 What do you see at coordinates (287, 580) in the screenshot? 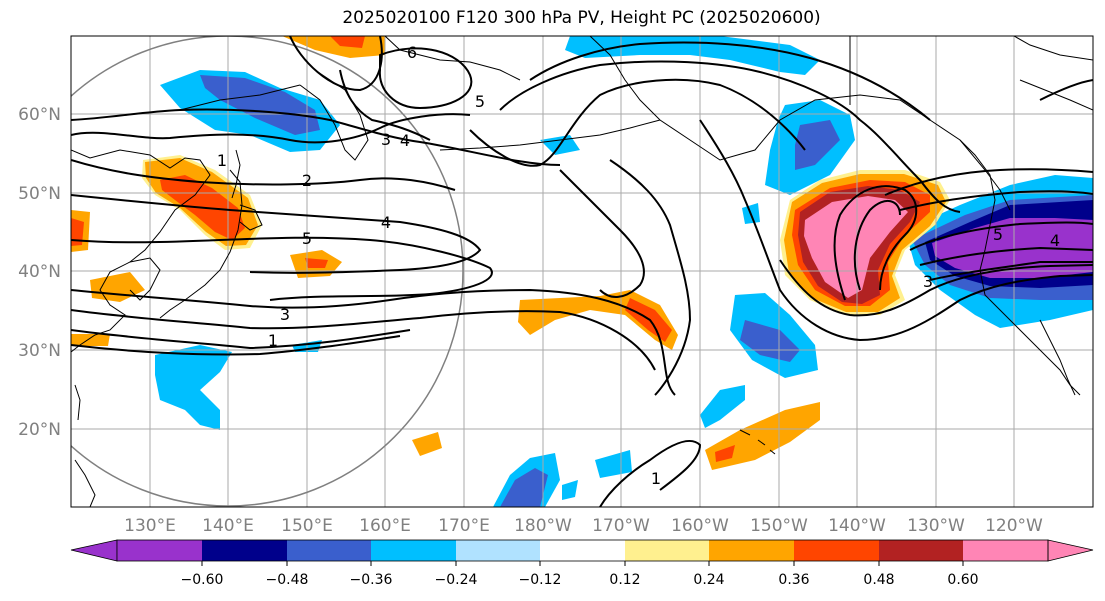
I see `colorbar-tick-label: −0.48` at bounding box center [287, 580].